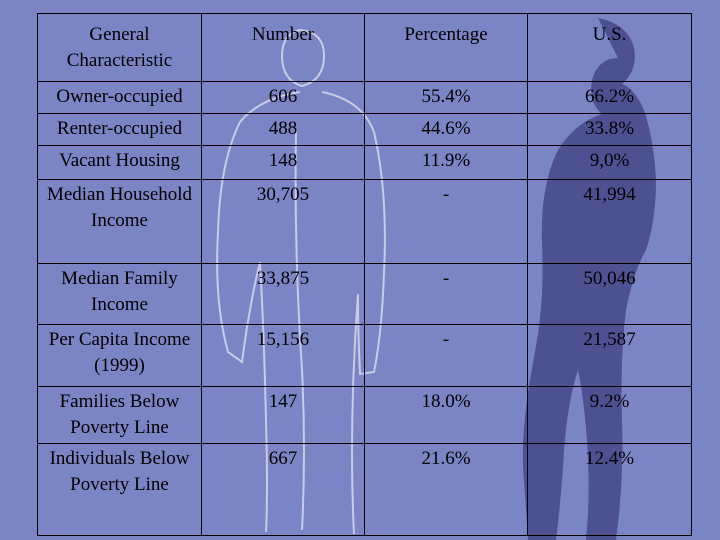 The width and height of the screenshot is (720, 540). I want to click on table-row: Vacant Housing 148 11.9% 9,0%, so click(364, 162).